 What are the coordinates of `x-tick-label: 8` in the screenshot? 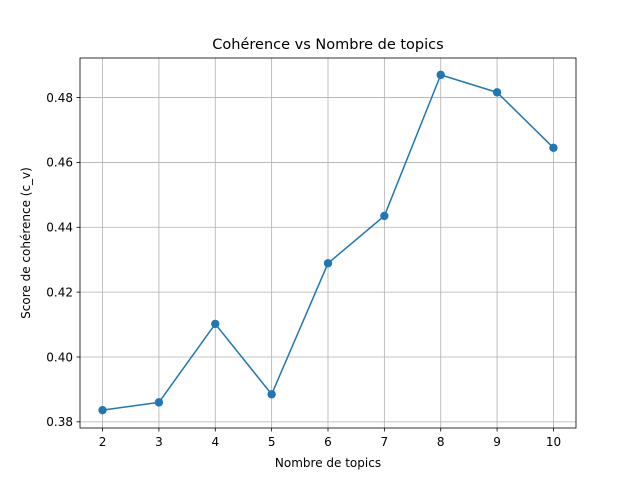 It's located at (441, 442).